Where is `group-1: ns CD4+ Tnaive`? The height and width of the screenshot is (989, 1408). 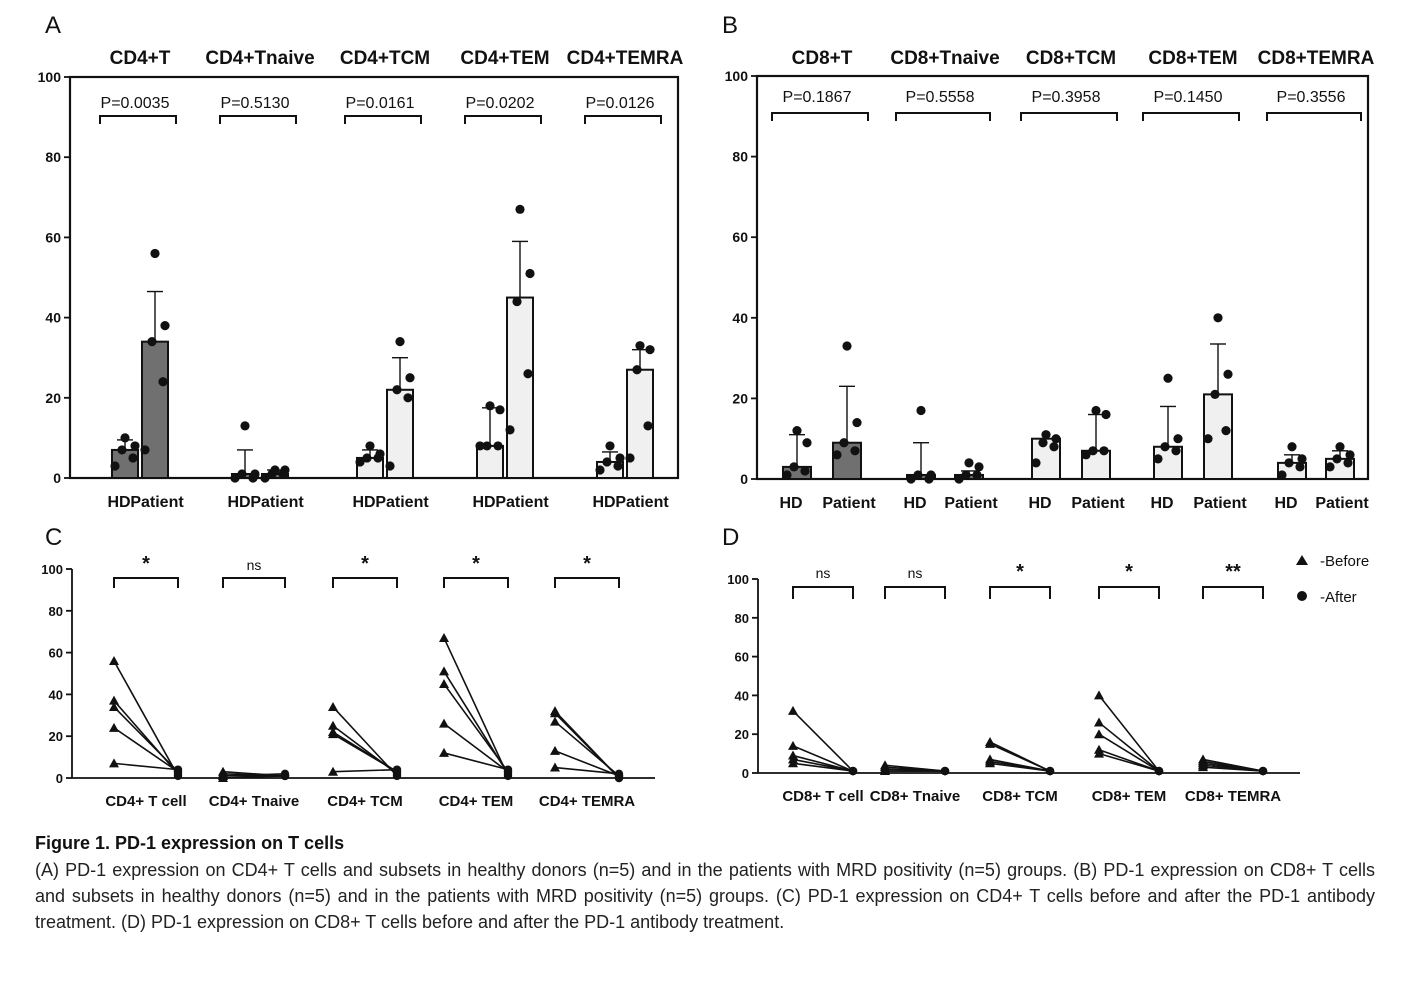 group-1: ns CD4+ Tnaive is located at coordinates (254, 683).